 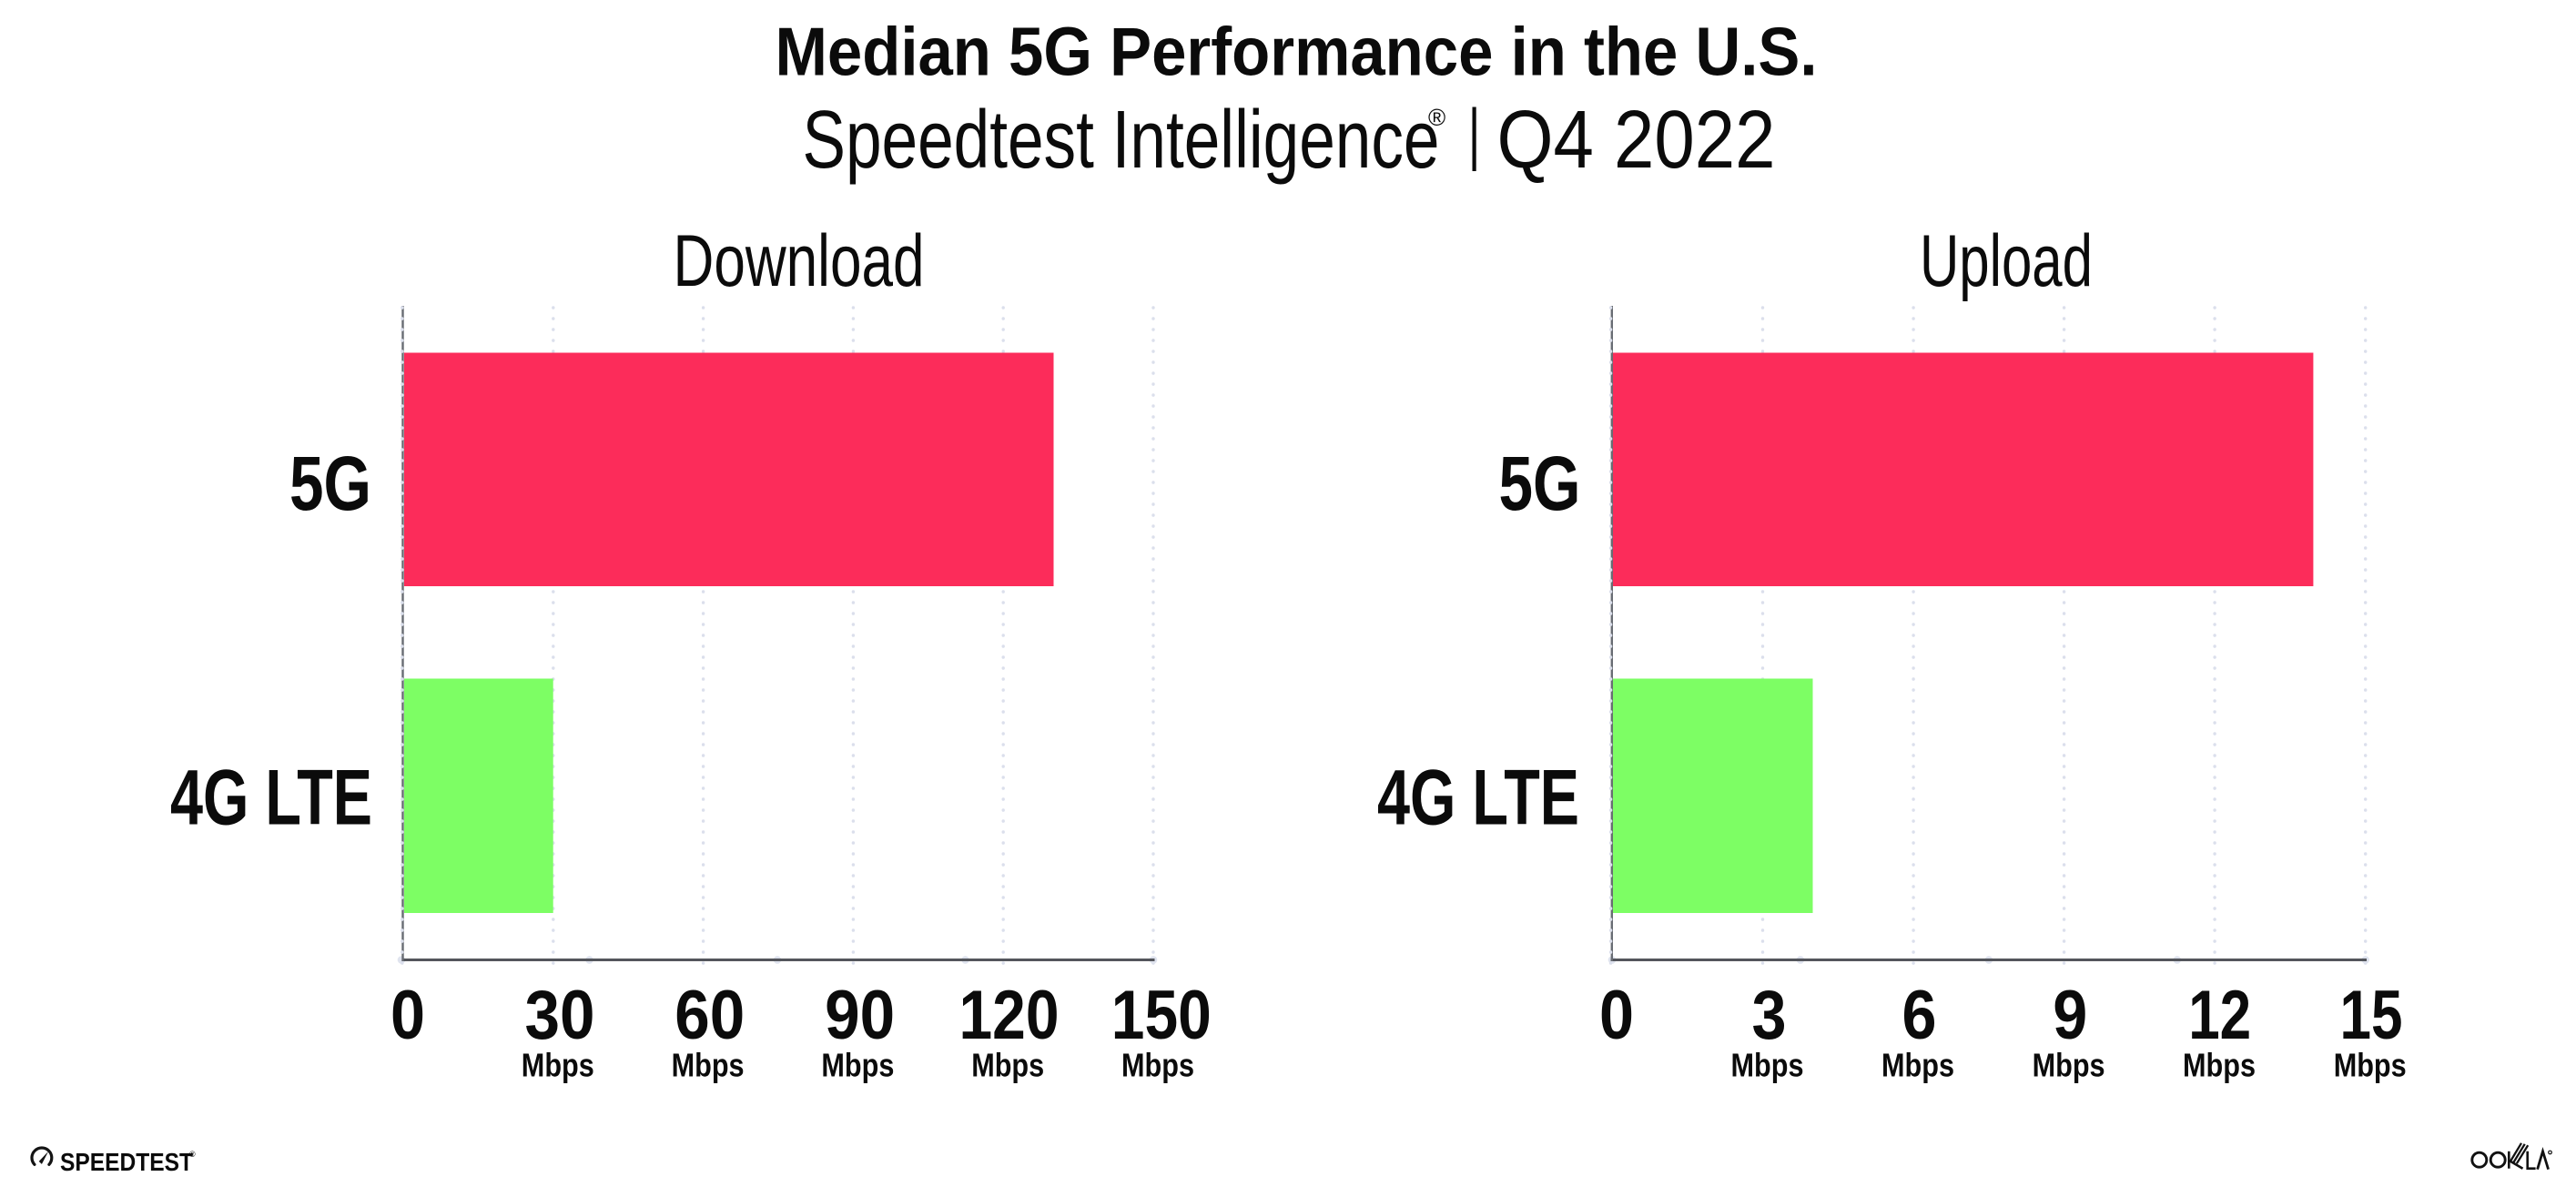 I want to click on svg-text: 9, so click(x=2070, y=1015).